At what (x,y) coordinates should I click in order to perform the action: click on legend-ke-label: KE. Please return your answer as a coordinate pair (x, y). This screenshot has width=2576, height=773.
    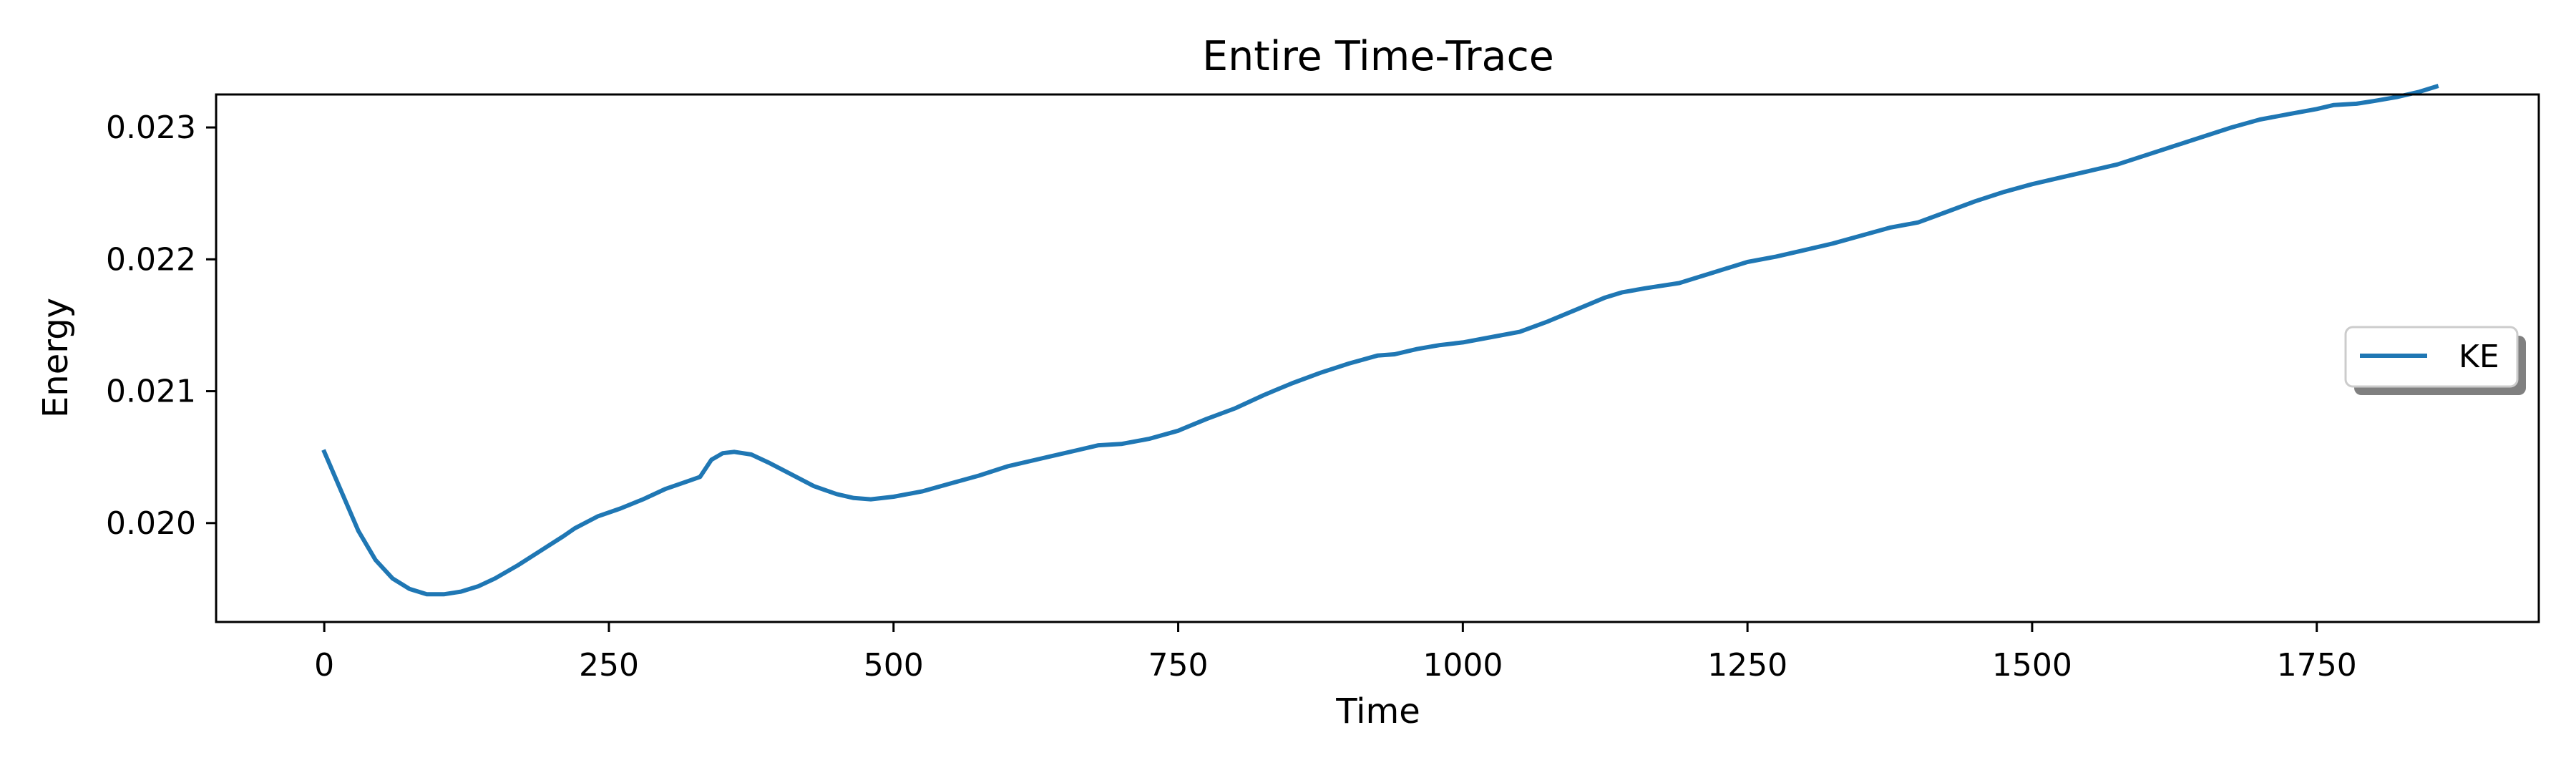
    Looking at the image, I should click on (2479, 357).